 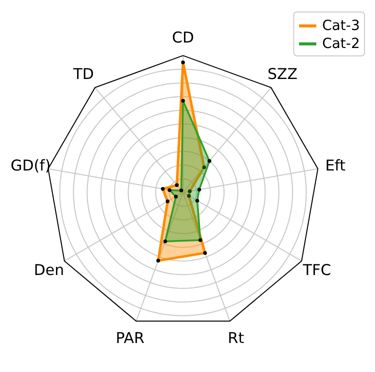 I want to click on spoke-label: TD, so click(x=83, y=73).